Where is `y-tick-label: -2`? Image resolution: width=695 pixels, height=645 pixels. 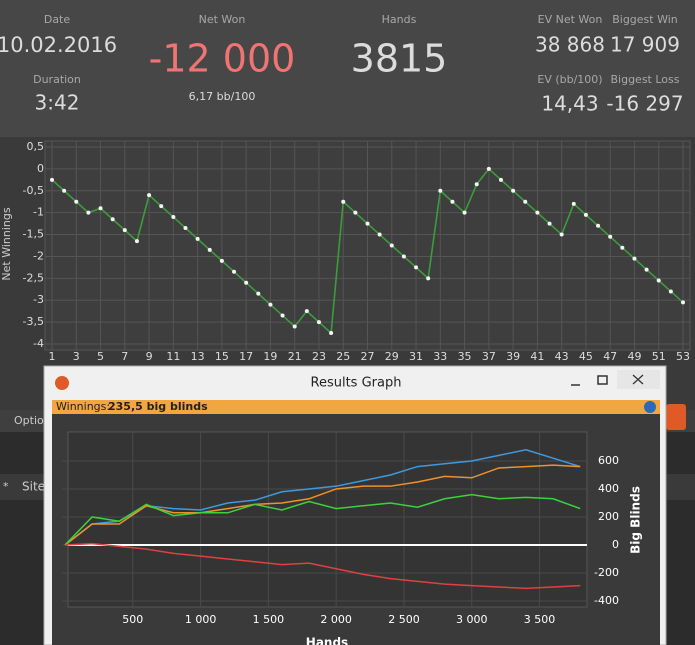
y-tick-label: -2 is located at coordinates (38, 255).